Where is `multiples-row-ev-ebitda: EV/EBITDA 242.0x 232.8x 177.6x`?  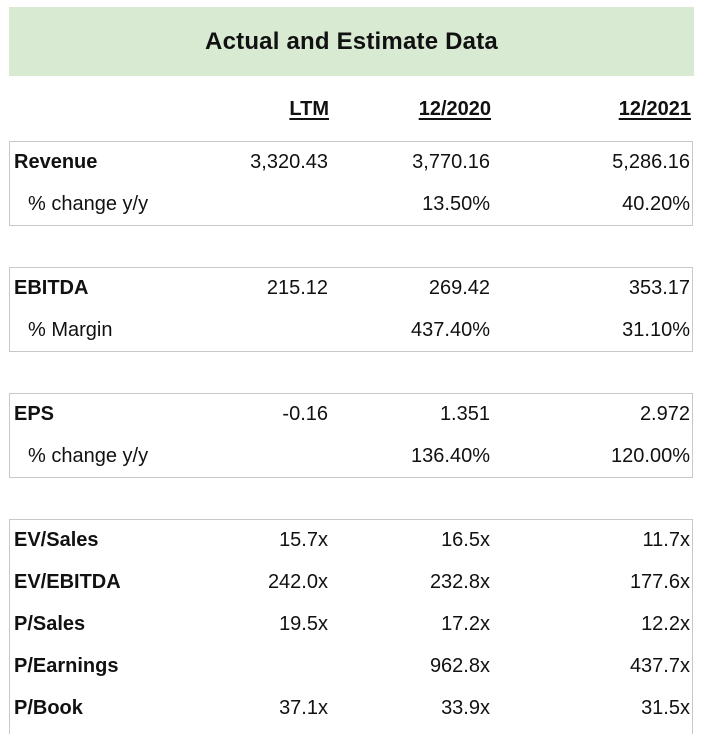 multiples-row-ev-ebitda: EV/EBITDA 242.0x 232.8x 177.6x is located at coordinates (351, 584).